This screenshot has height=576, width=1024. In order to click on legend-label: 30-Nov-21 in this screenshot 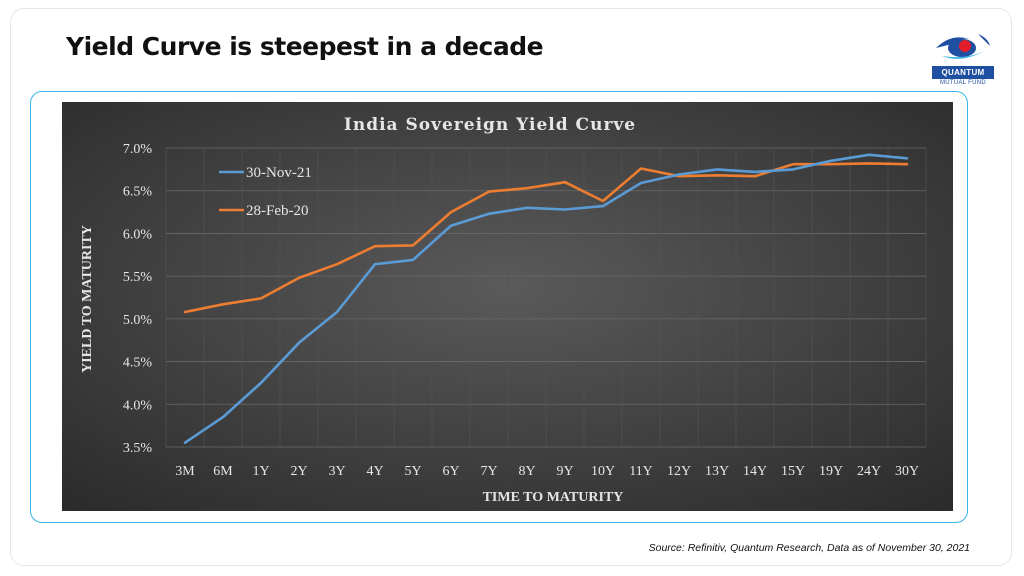, I will do `click(279, 173)`.